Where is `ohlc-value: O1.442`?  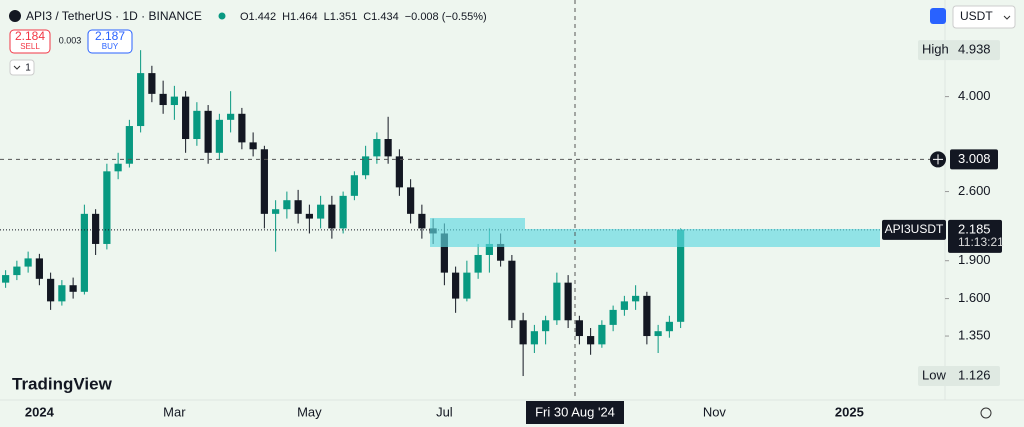 ohlc-value: O1.442 is located at coordinates (258, 17).